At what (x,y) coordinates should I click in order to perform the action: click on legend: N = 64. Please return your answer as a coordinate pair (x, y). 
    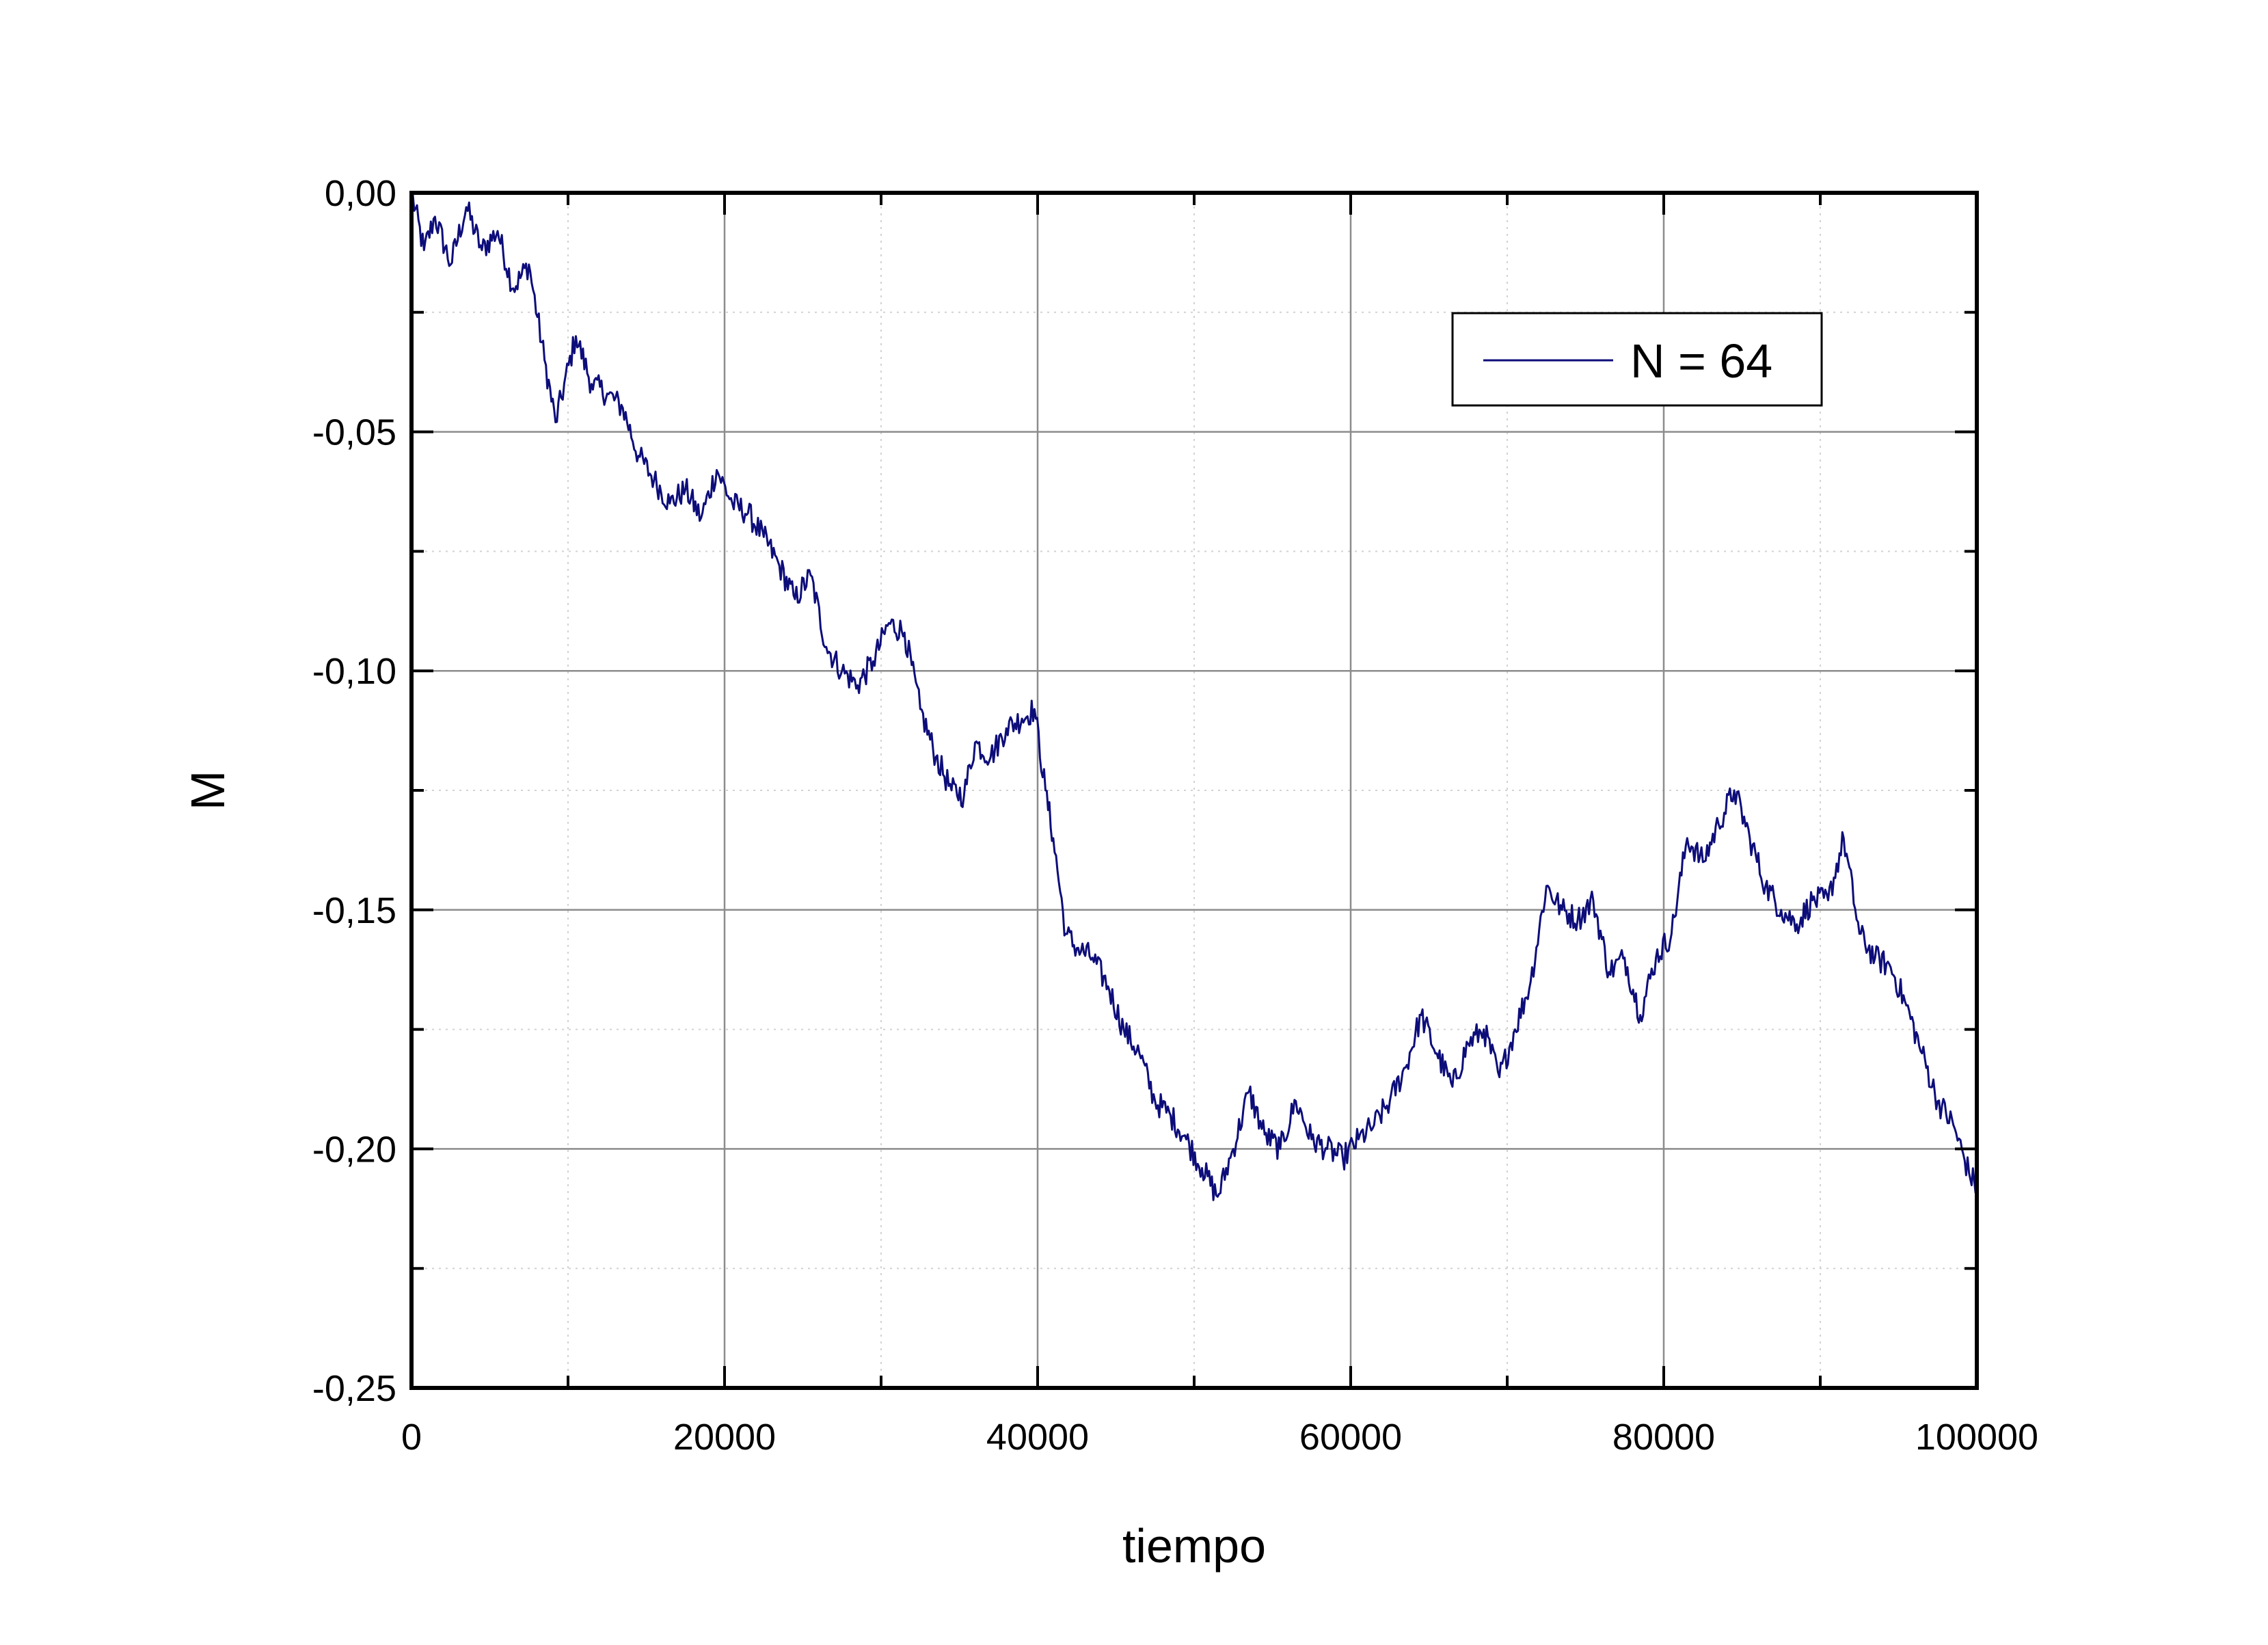
    Looking at the image, I should click on (1637, 360).